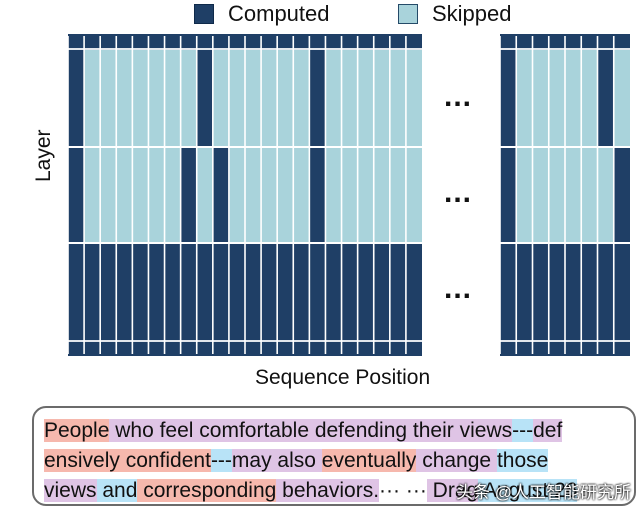  I want to click on cell-band1-col19, so click(365, 98).